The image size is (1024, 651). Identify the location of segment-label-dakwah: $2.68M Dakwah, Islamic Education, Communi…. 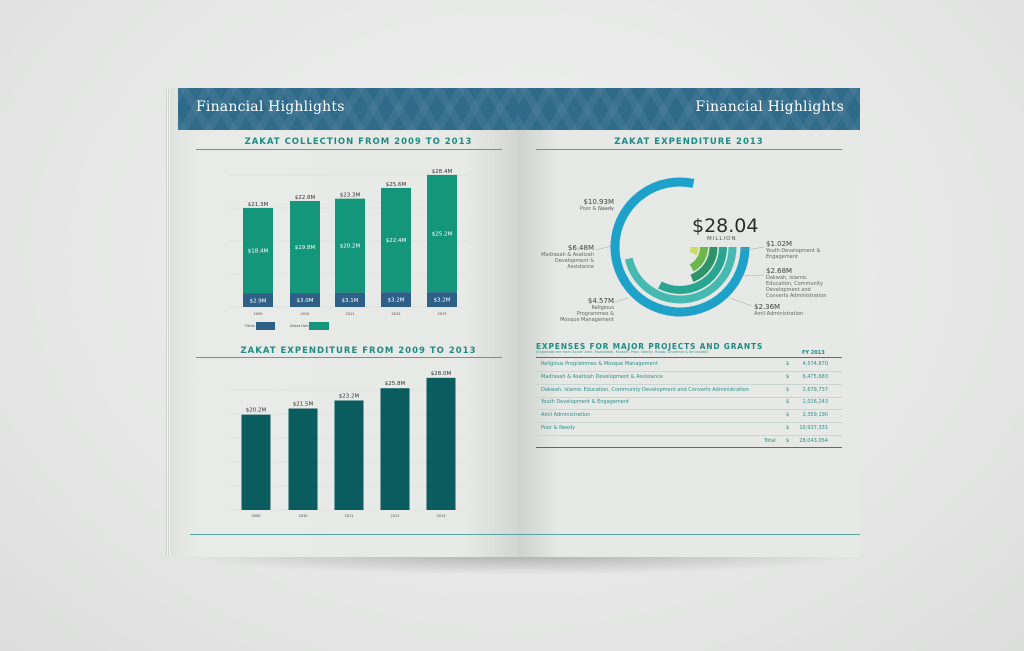
(799, 283).